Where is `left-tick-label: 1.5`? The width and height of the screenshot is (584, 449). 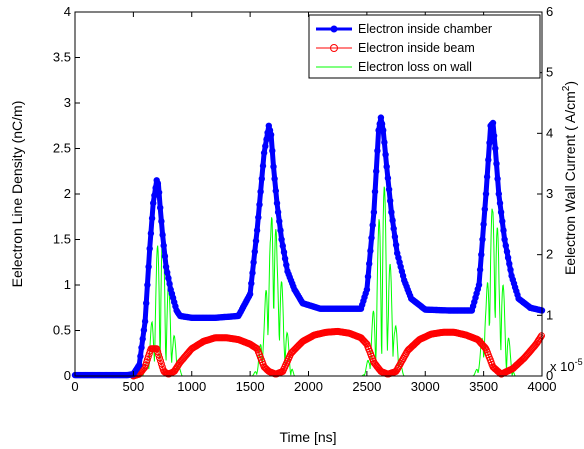 left-tick-label: 1.5 is located at coordinates (62, 239).